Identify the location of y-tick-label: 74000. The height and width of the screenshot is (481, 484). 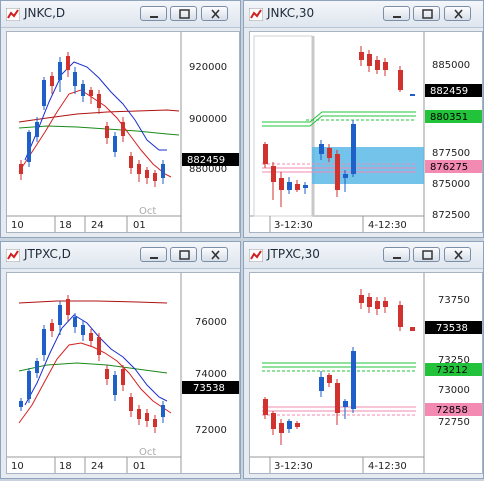
(211, 374).